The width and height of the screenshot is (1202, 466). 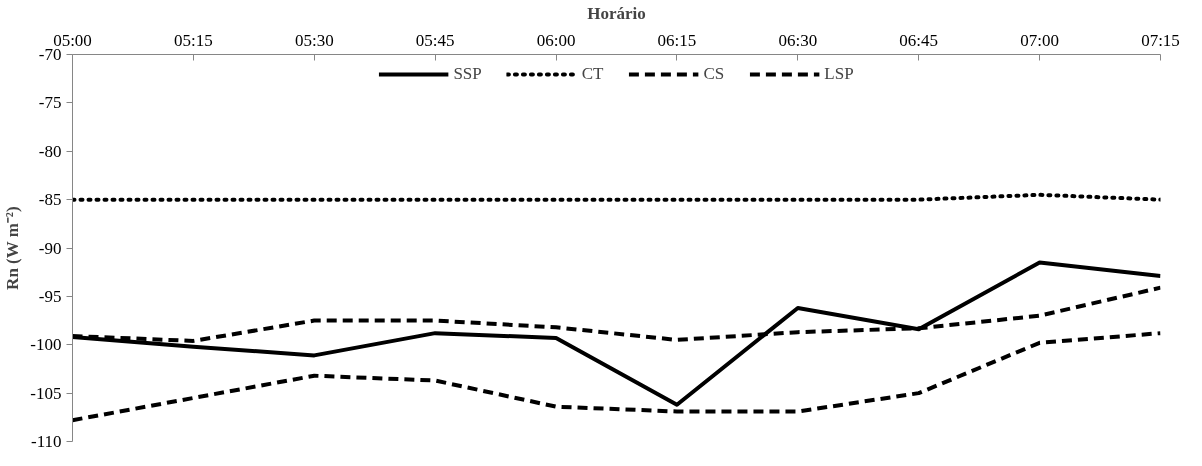 I want to click on y-tick-label: -90, so click(x=50, y=248).